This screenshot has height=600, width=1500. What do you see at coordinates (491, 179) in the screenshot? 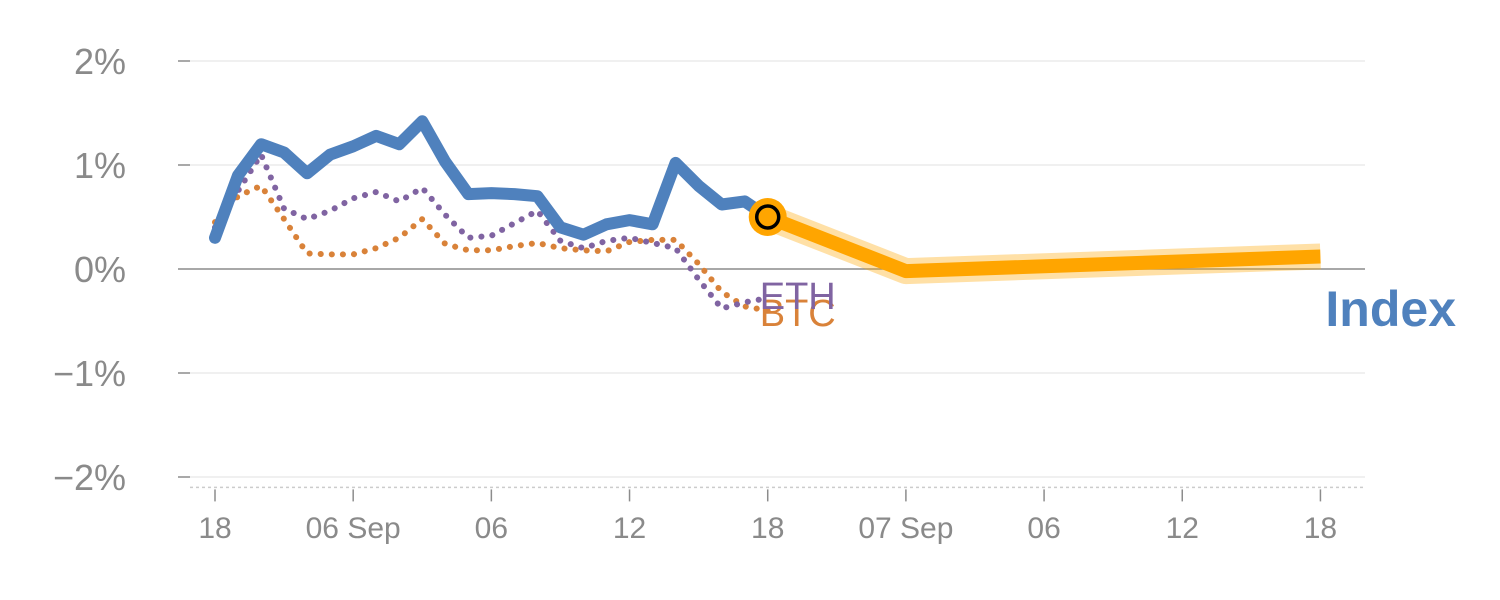
I see `series-line-index` at bounding box center [491, 179].